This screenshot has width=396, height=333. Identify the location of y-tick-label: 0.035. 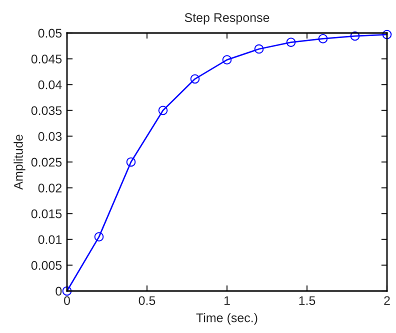
(46, 111).